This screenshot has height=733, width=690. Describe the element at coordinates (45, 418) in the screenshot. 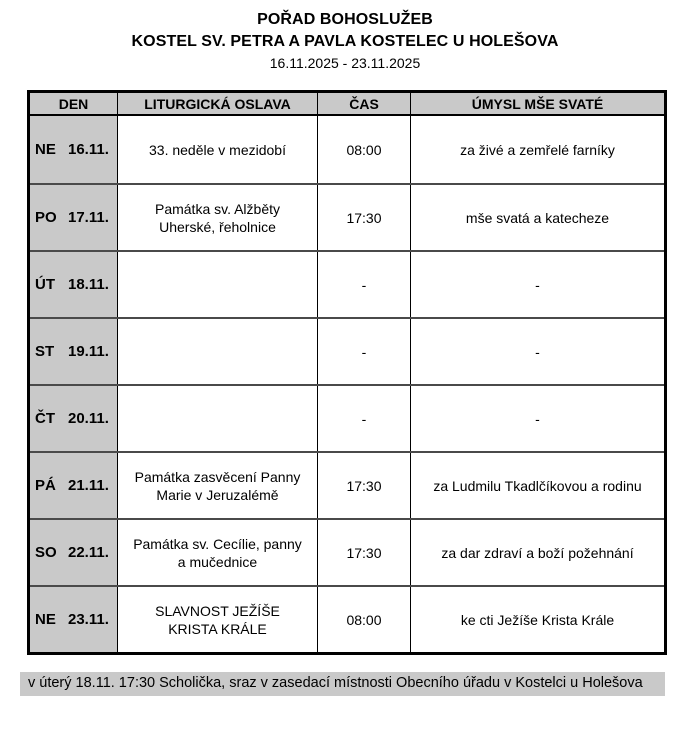

I see `day-abbreviation: ČT` at that location.